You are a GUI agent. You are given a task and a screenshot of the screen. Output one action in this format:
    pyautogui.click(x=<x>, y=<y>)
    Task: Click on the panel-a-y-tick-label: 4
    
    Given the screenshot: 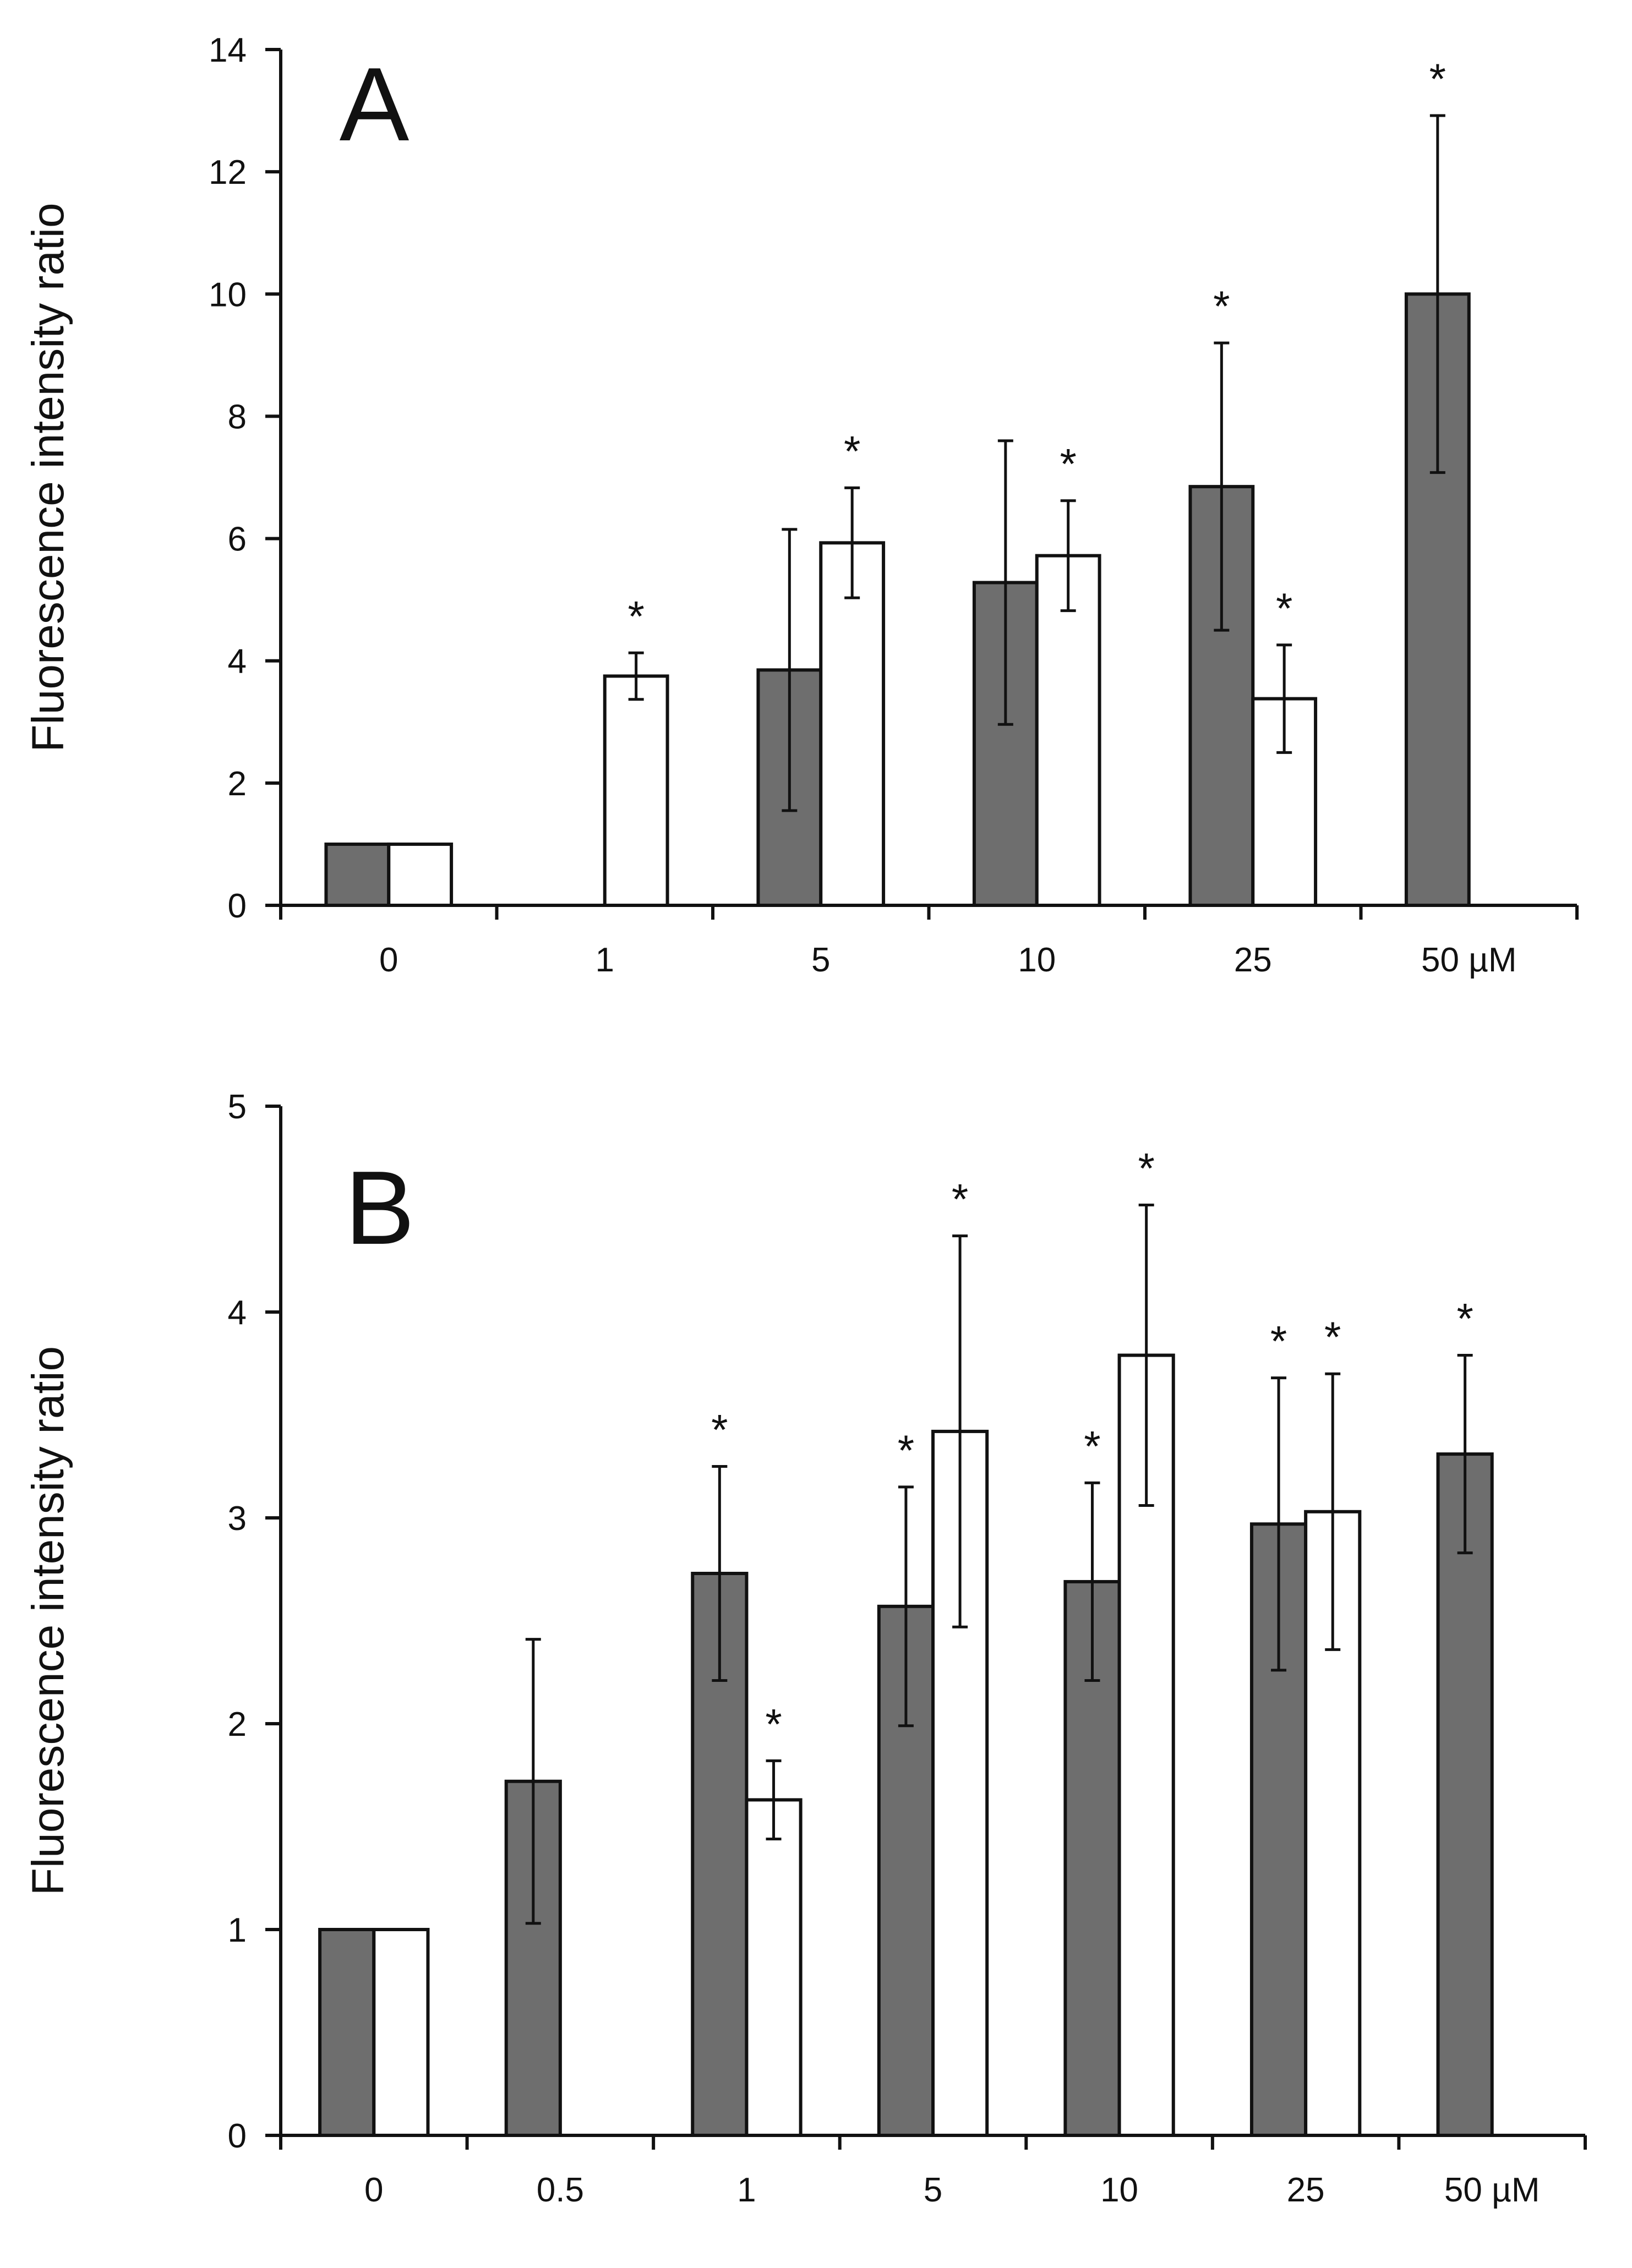 What is the action you would take?
    pyautogui.click(x=237, y=662)
    